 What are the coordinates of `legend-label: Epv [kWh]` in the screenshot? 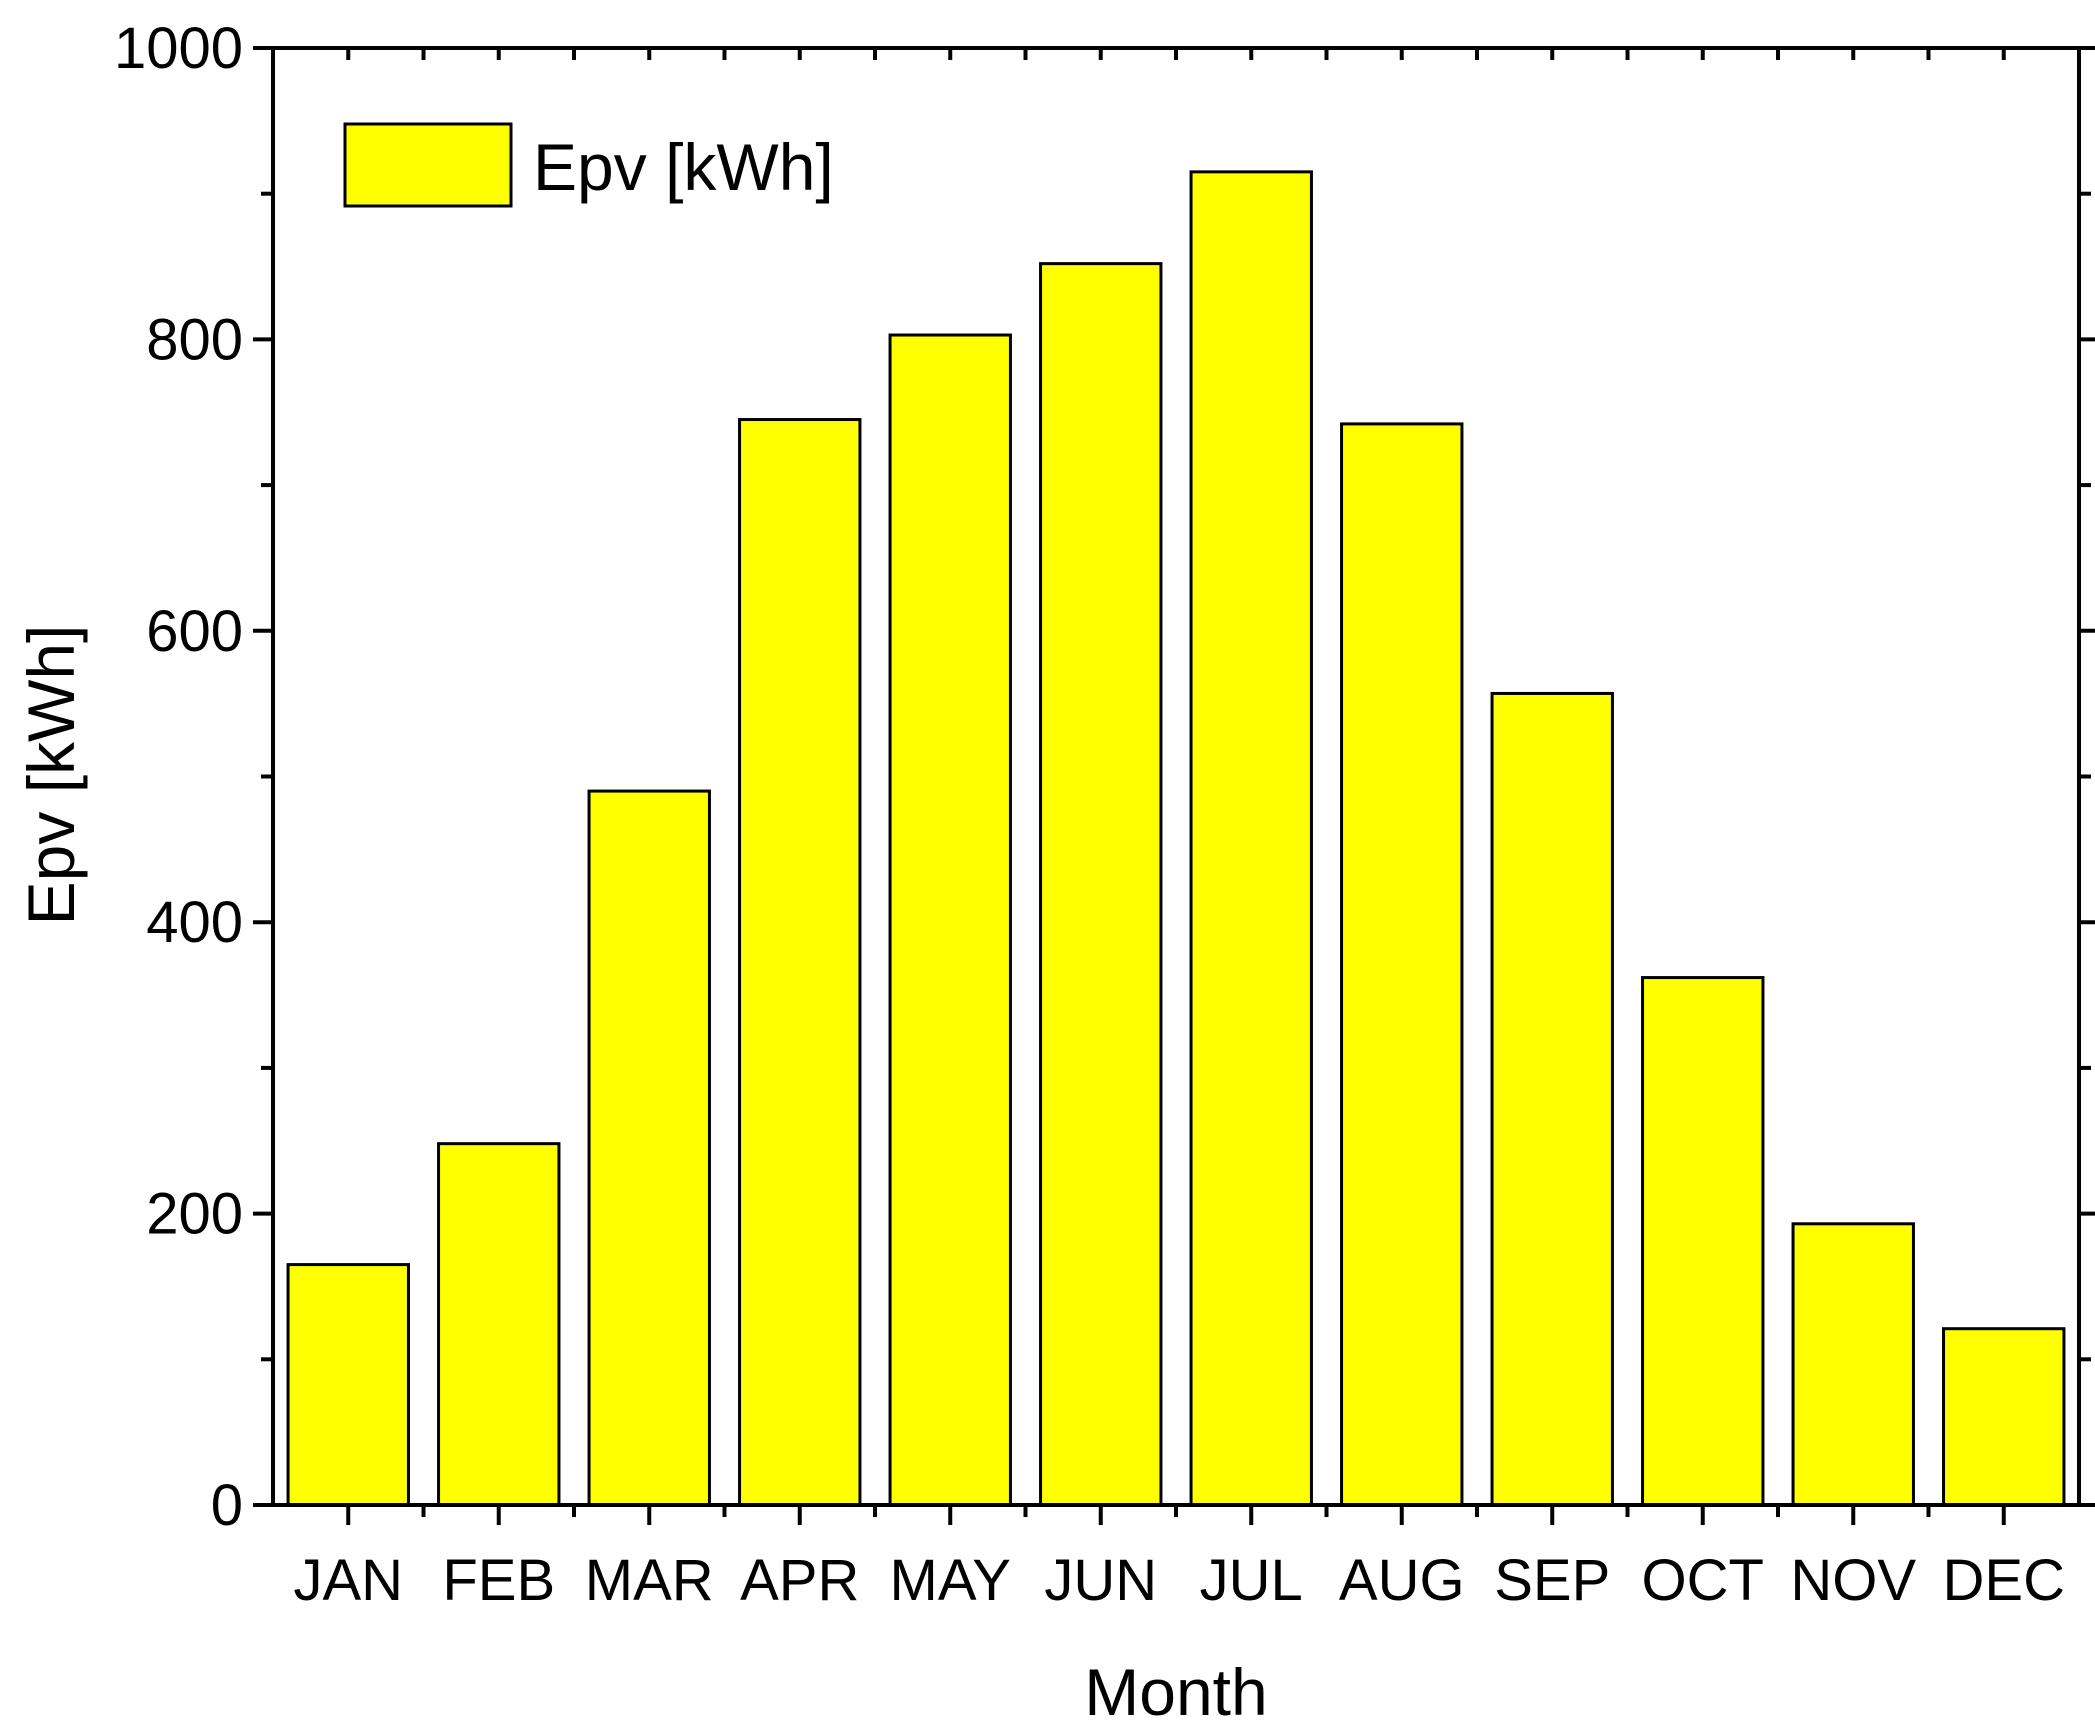 It's located at (683, 167).